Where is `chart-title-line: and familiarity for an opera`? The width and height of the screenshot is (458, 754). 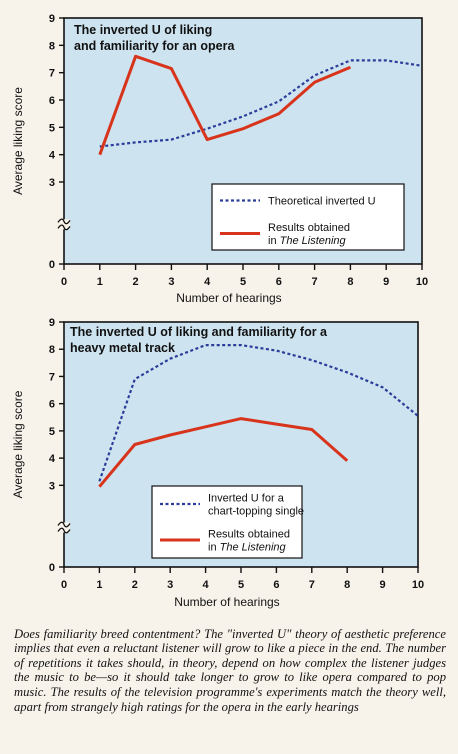
chart-title-line: and familiarity for an opera is located at coordinates (155, 46).